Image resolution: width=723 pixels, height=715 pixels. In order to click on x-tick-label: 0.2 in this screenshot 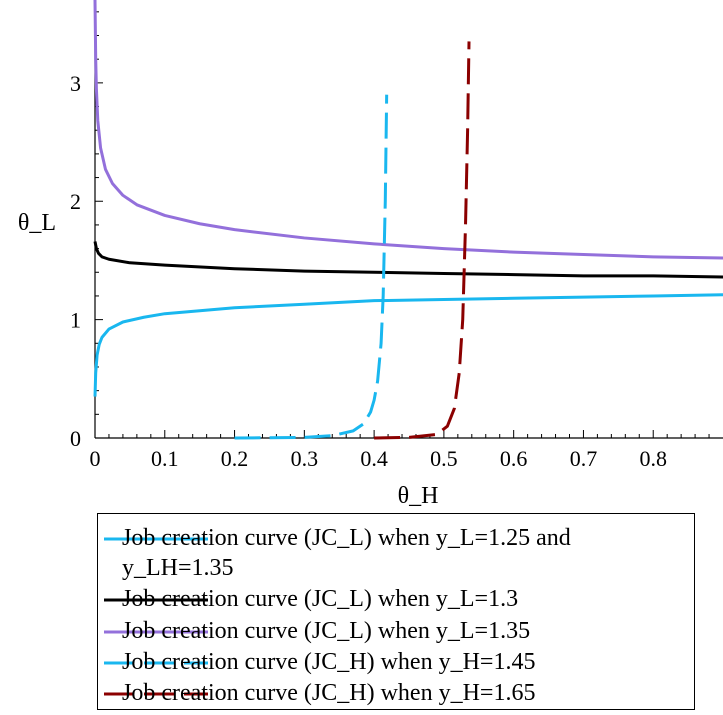, I will do `click(235, 458)`.